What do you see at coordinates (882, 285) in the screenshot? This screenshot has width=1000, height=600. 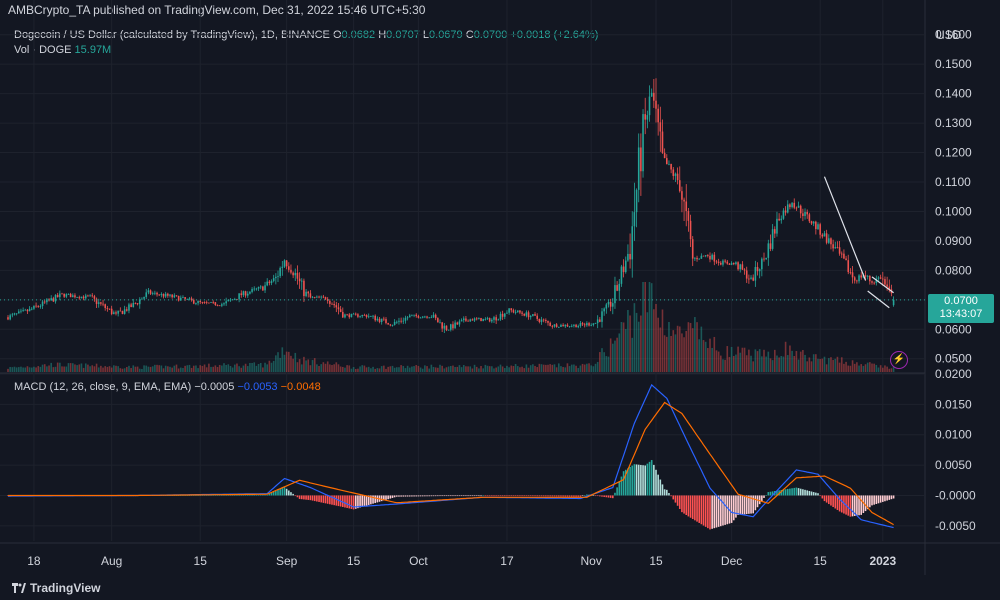 I see `channel-upper-line` at bounding box center [882, 285].